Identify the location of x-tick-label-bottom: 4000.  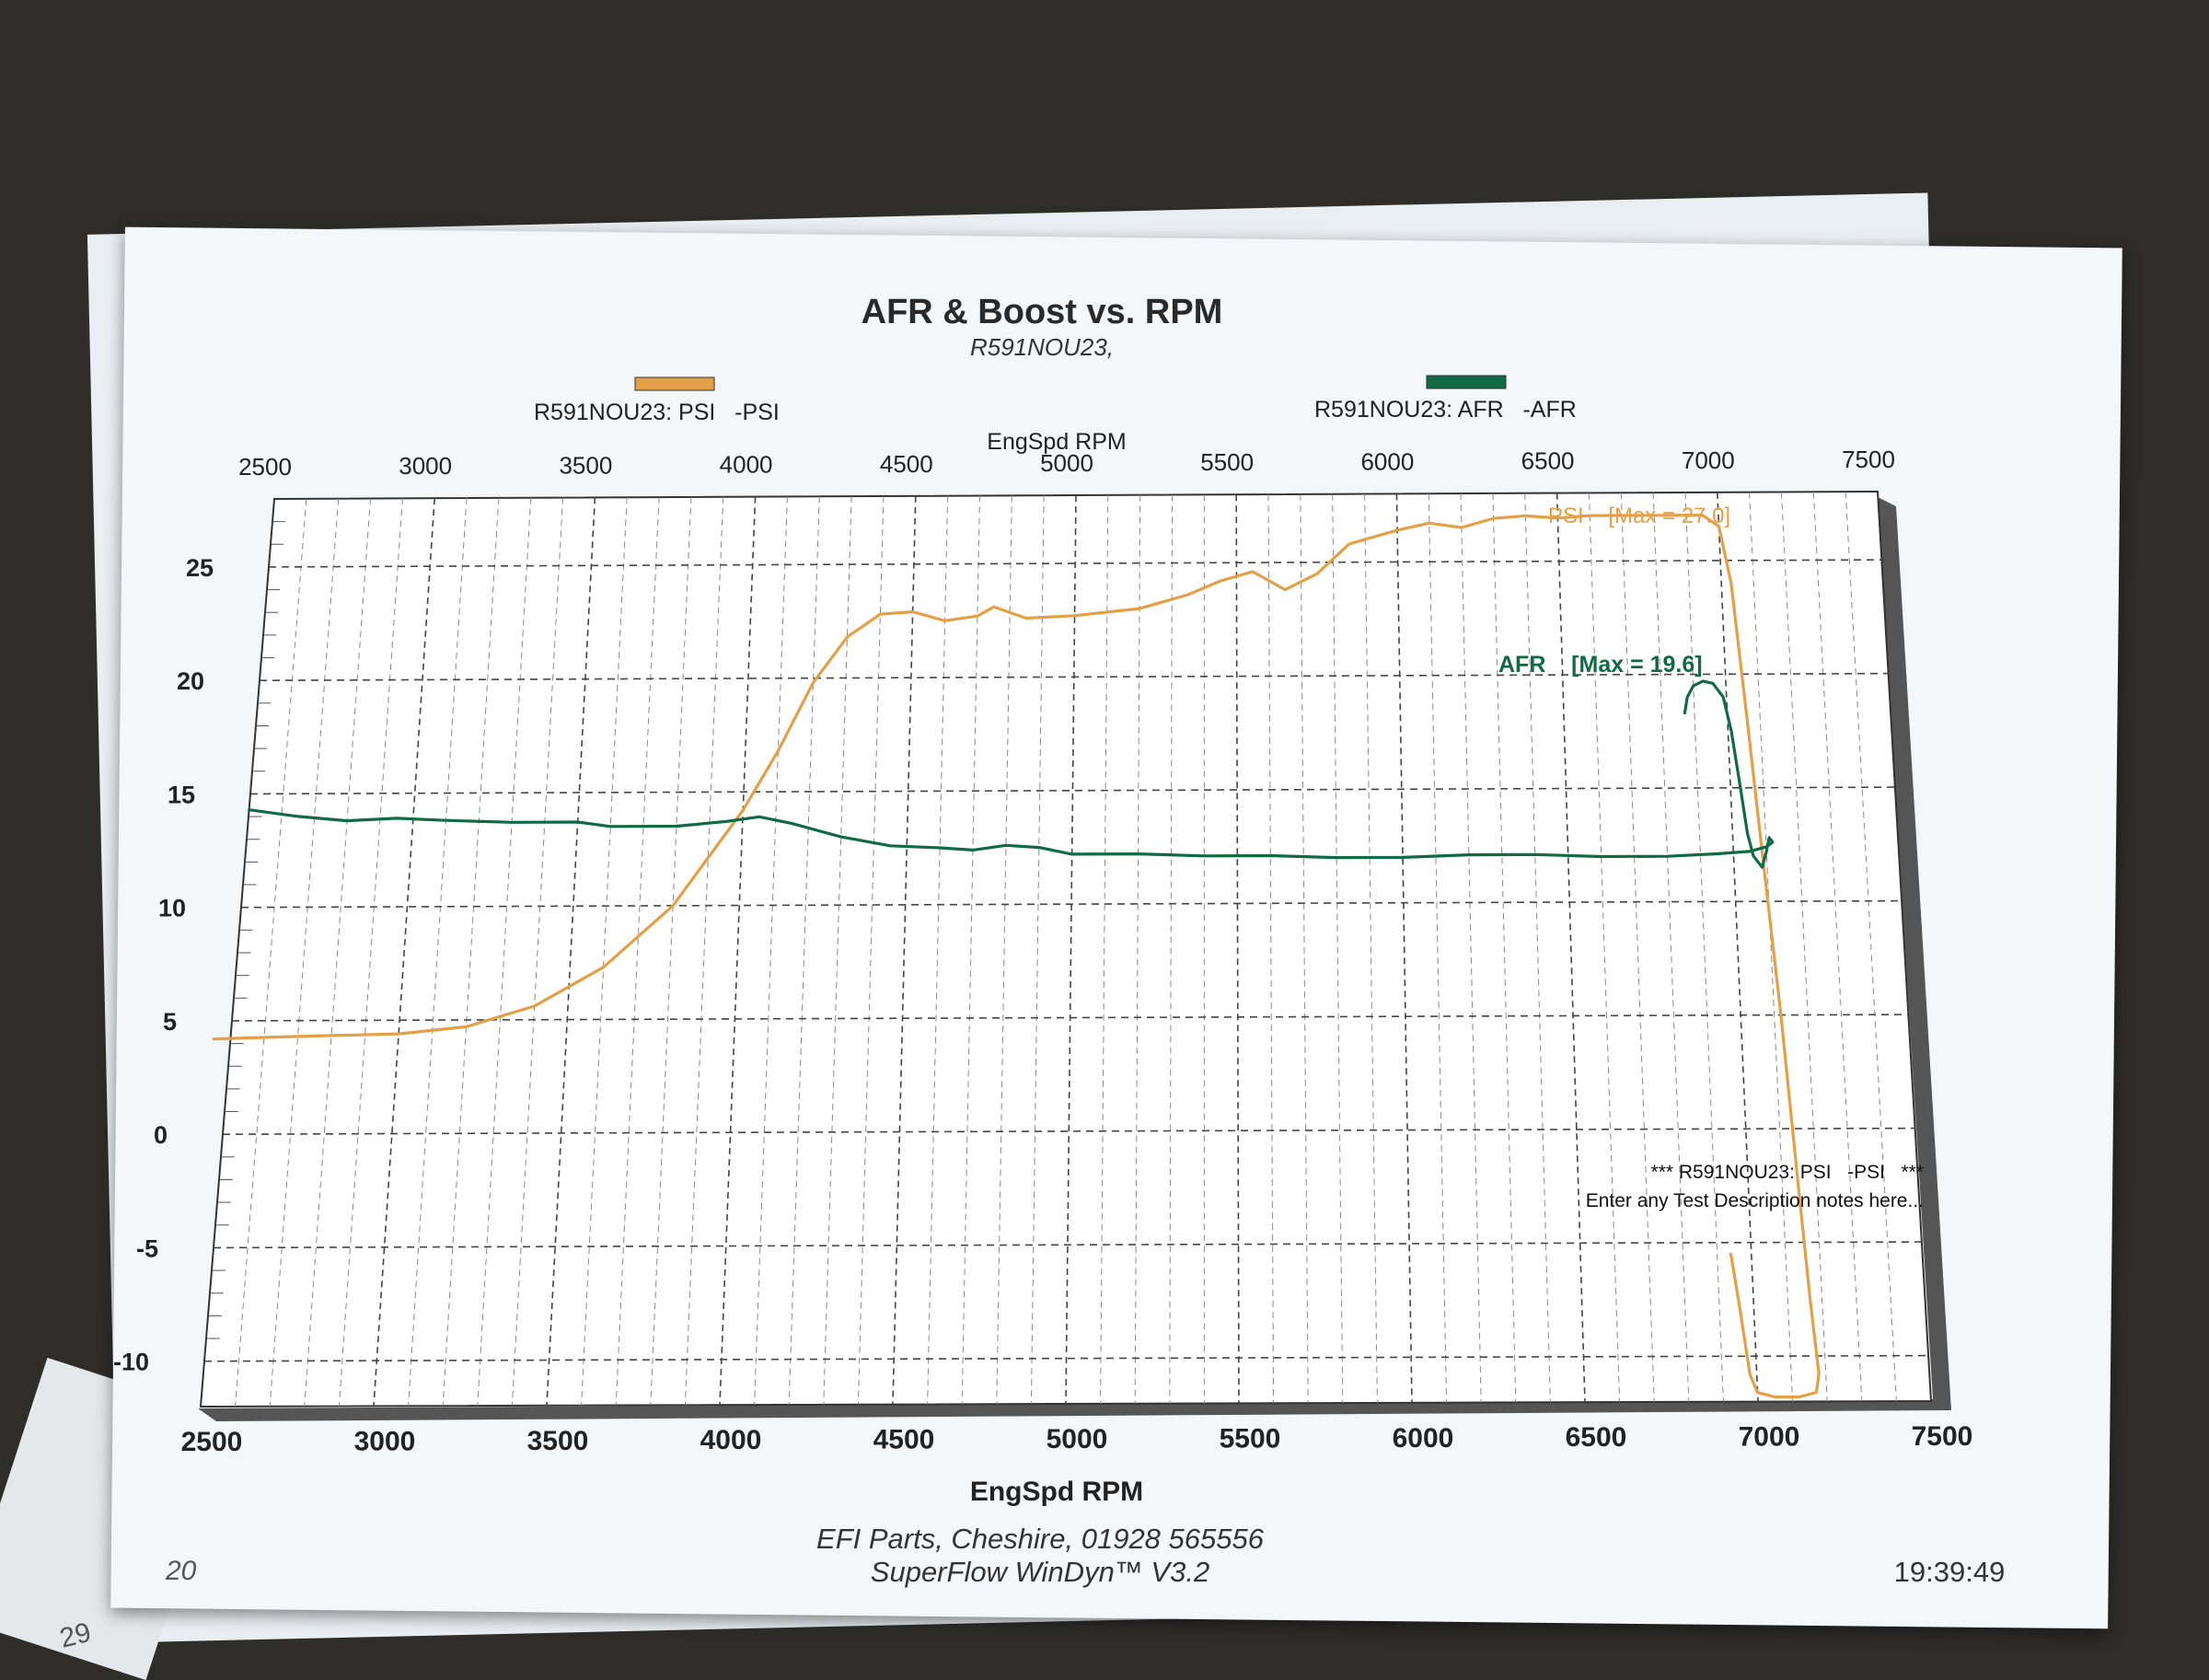
(731, 1440).